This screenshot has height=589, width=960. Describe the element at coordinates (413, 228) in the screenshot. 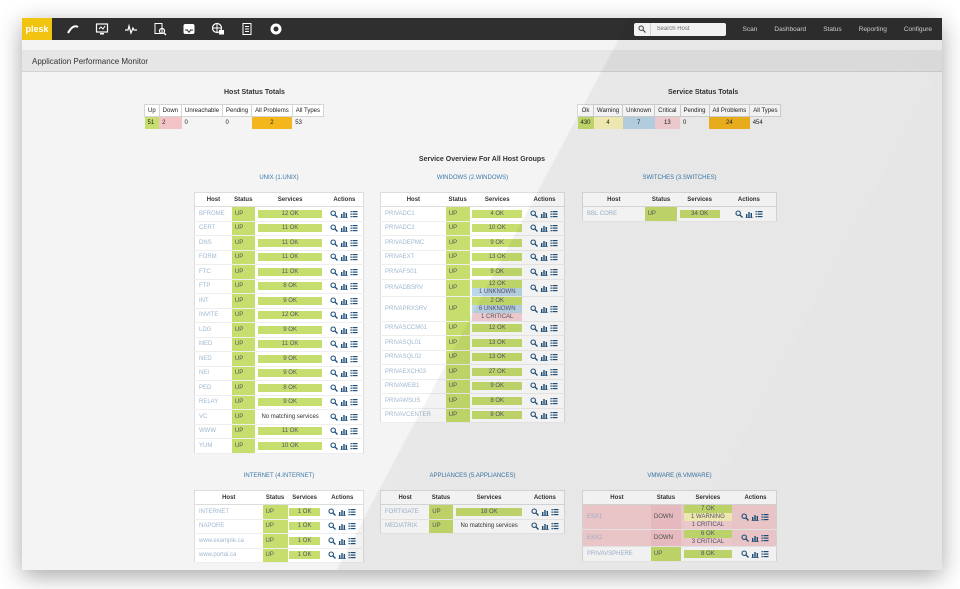

I see `host-link: PRIVADC2` at that location.